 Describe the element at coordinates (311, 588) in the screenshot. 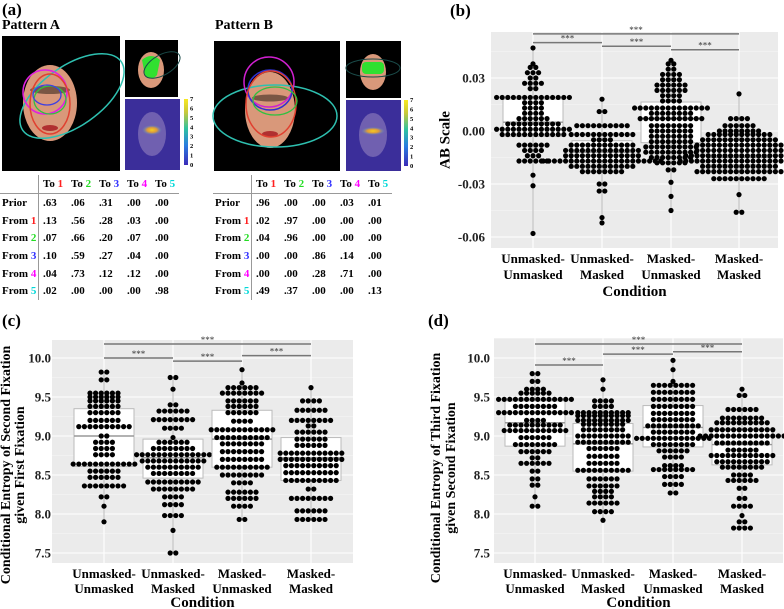

I see `x-tick-label: Masked` at that location.